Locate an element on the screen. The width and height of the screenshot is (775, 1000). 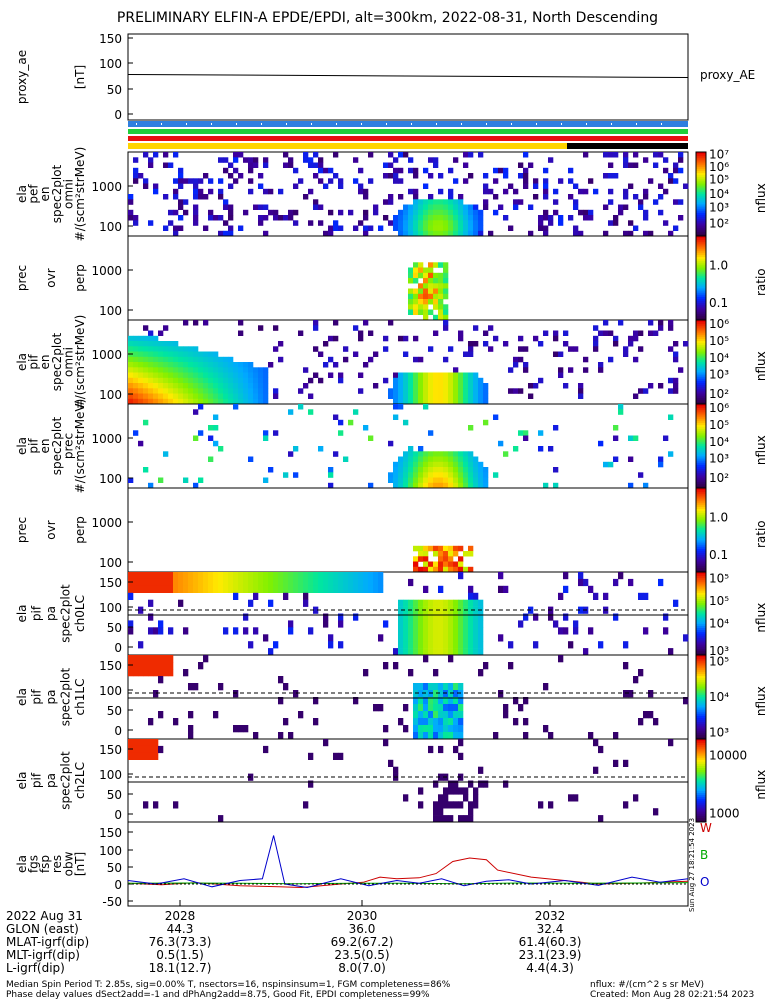
status-bar-black is located at coordinates (627, 146).